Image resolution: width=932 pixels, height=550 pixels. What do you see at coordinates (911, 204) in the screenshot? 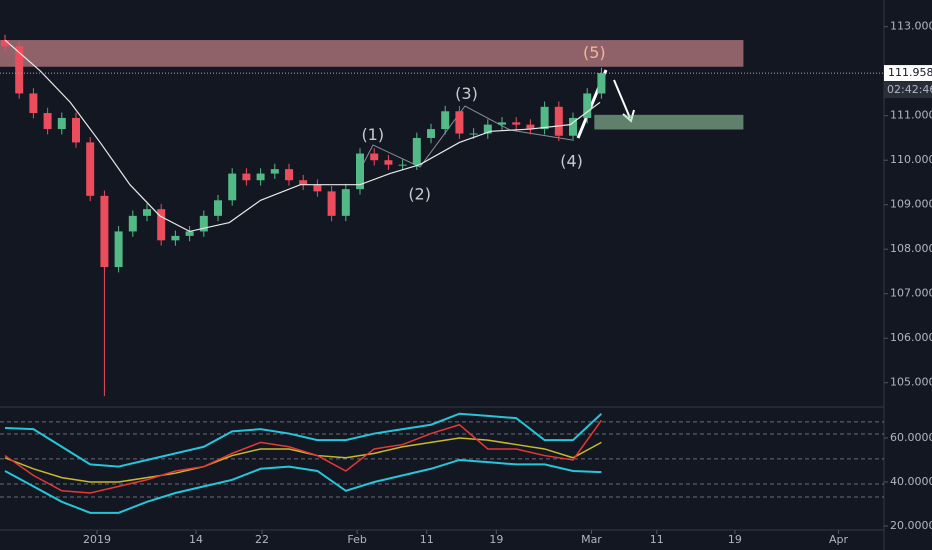
I see `y-tick-label: 109.000` at bounding box center [911, 204].